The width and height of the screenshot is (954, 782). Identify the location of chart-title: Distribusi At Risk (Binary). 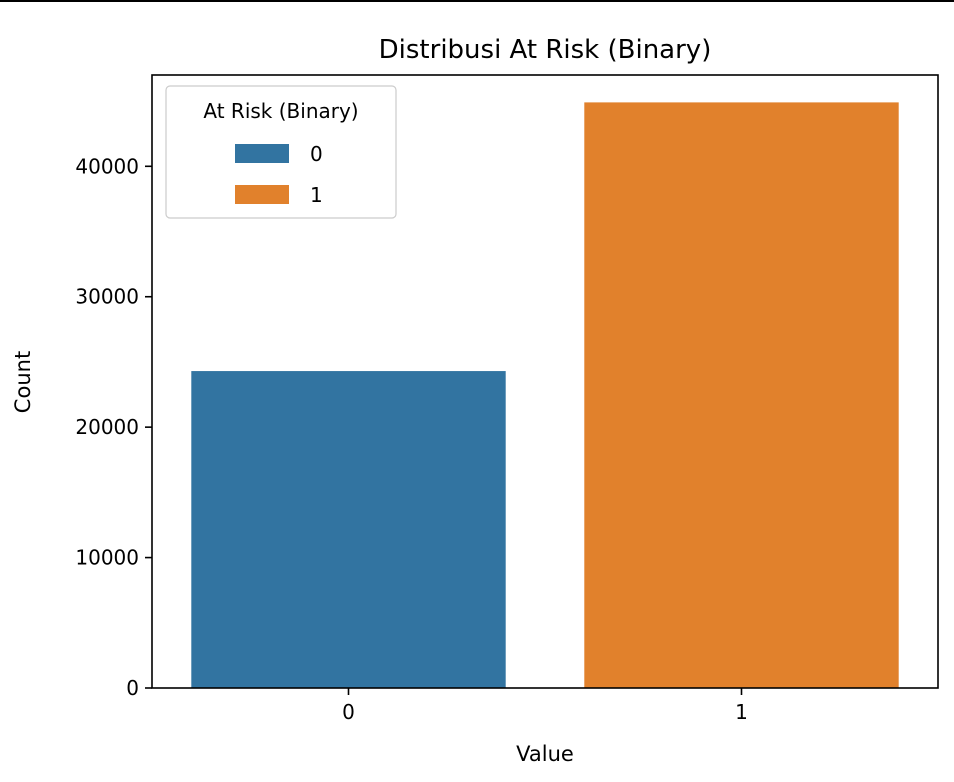
(545, 50).